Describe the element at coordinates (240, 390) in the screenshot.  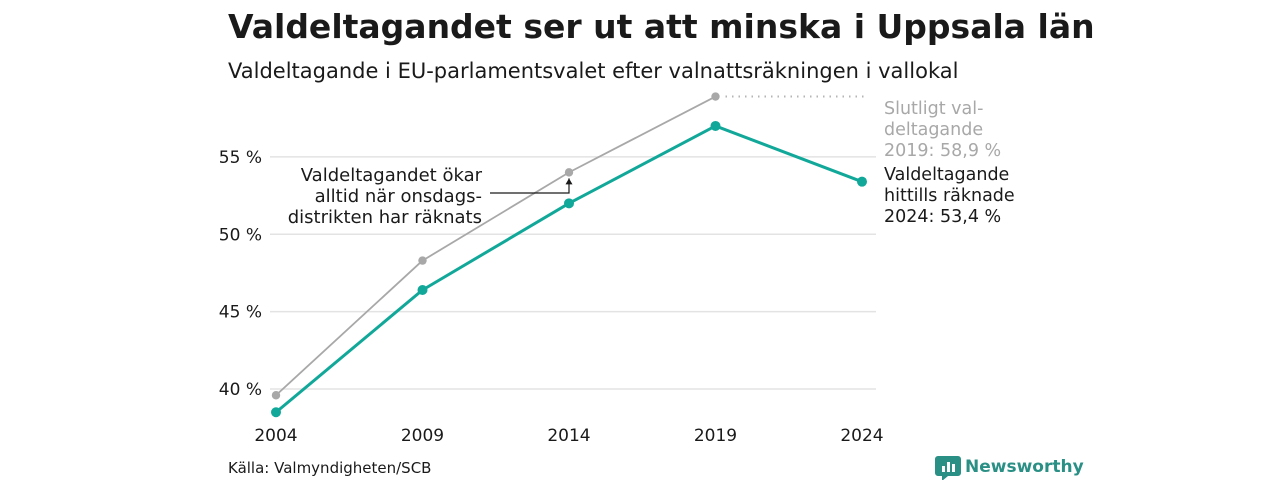
I see `y-tick-label: 40 %` at that location.